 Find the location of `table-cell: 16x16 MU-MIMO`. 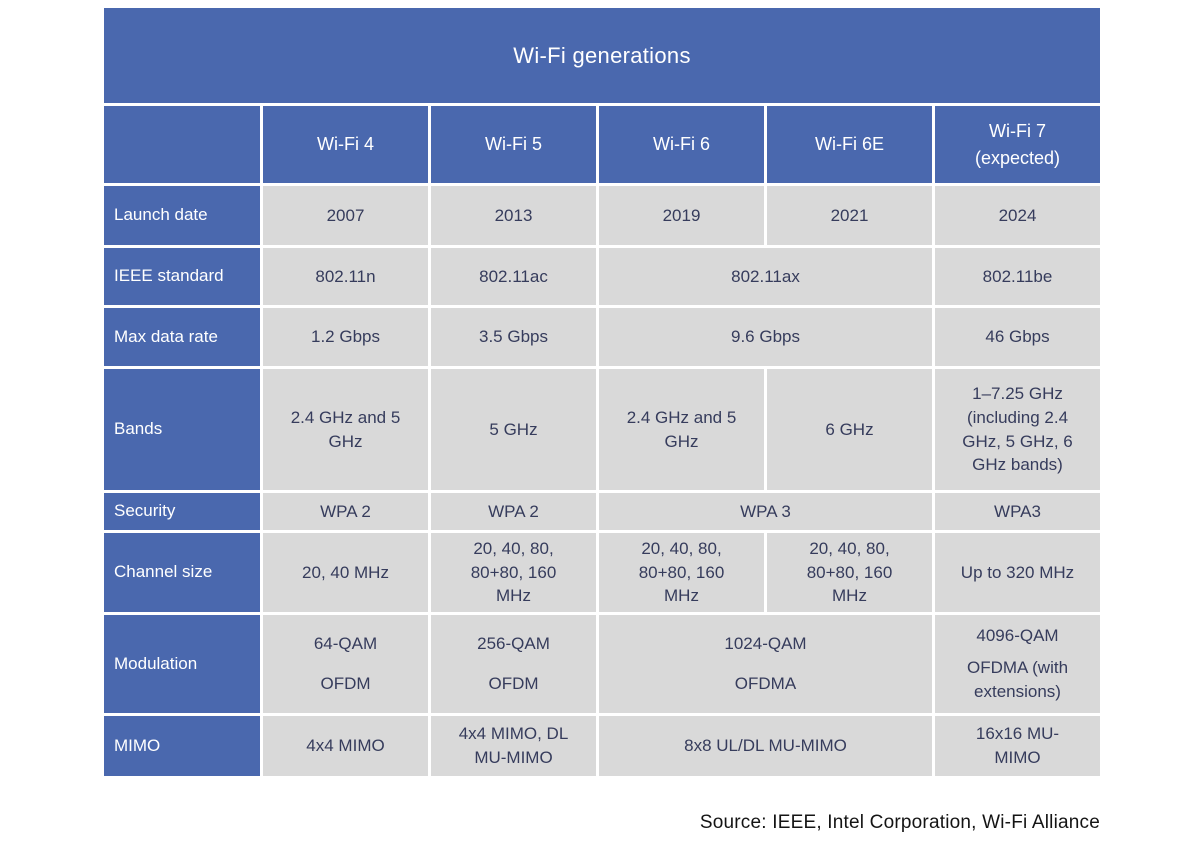

table-cell: 16x16 MU-MIMO is located at coordinates (1017, 746).